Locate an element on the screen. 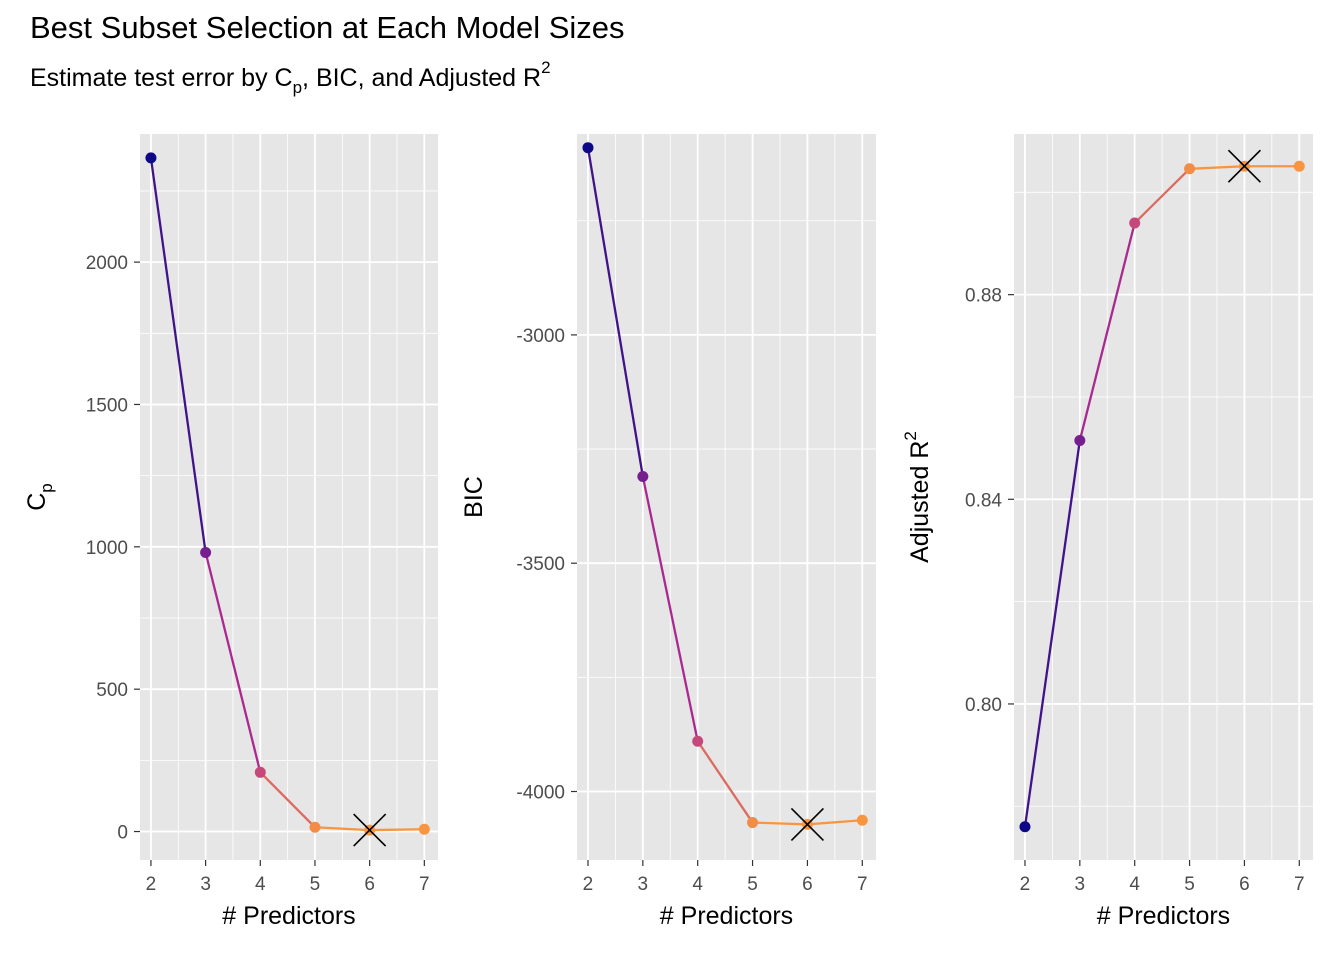 Image resolution: width=1344 pixels, height=960 pixels. y-axis-title-superscript: 2 is located at coordinates (910, 435).